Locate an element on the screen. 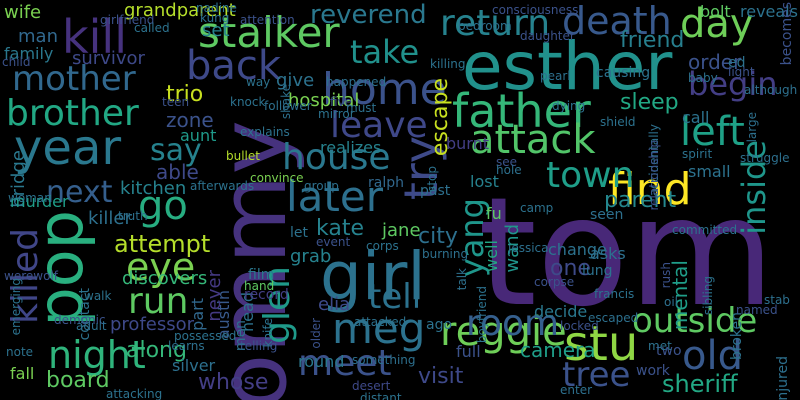  word-mother: mother is located at coordinates (74, 79).